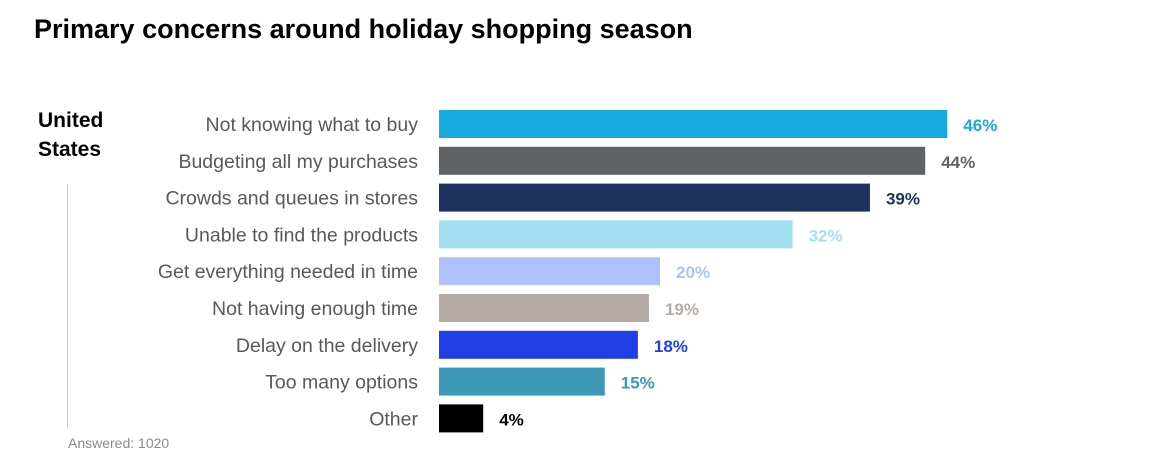  What do you see at coordinates (315, 309) in the screenshot?
I see `category-label: Not having enough time` at bounding box center [315, 309].